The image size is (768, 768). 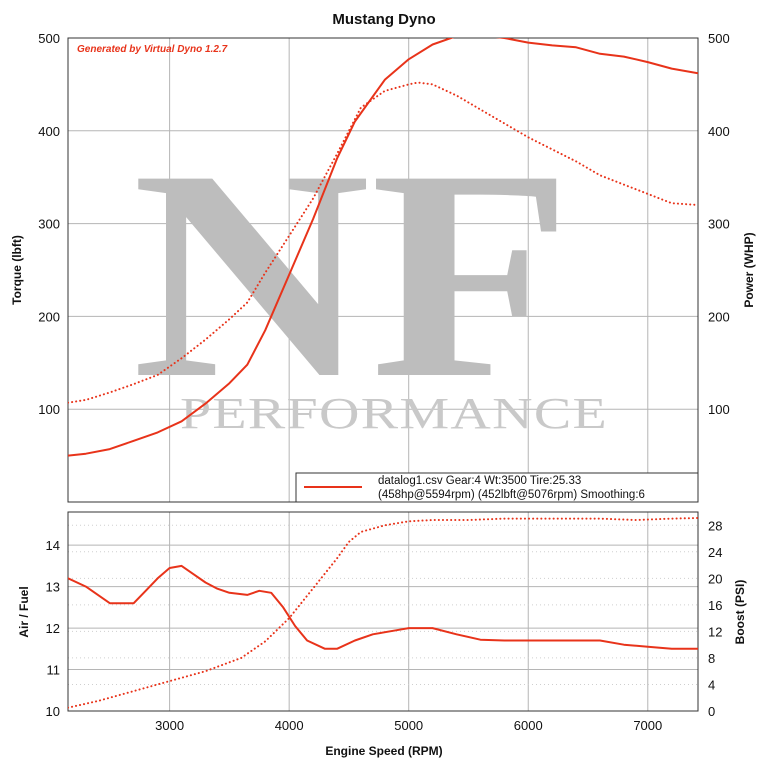 What do you see at coordinates (54, 670) in the screenshot?
I see `bottom-left-tick-label: 11` at bounding box center [54, 670].